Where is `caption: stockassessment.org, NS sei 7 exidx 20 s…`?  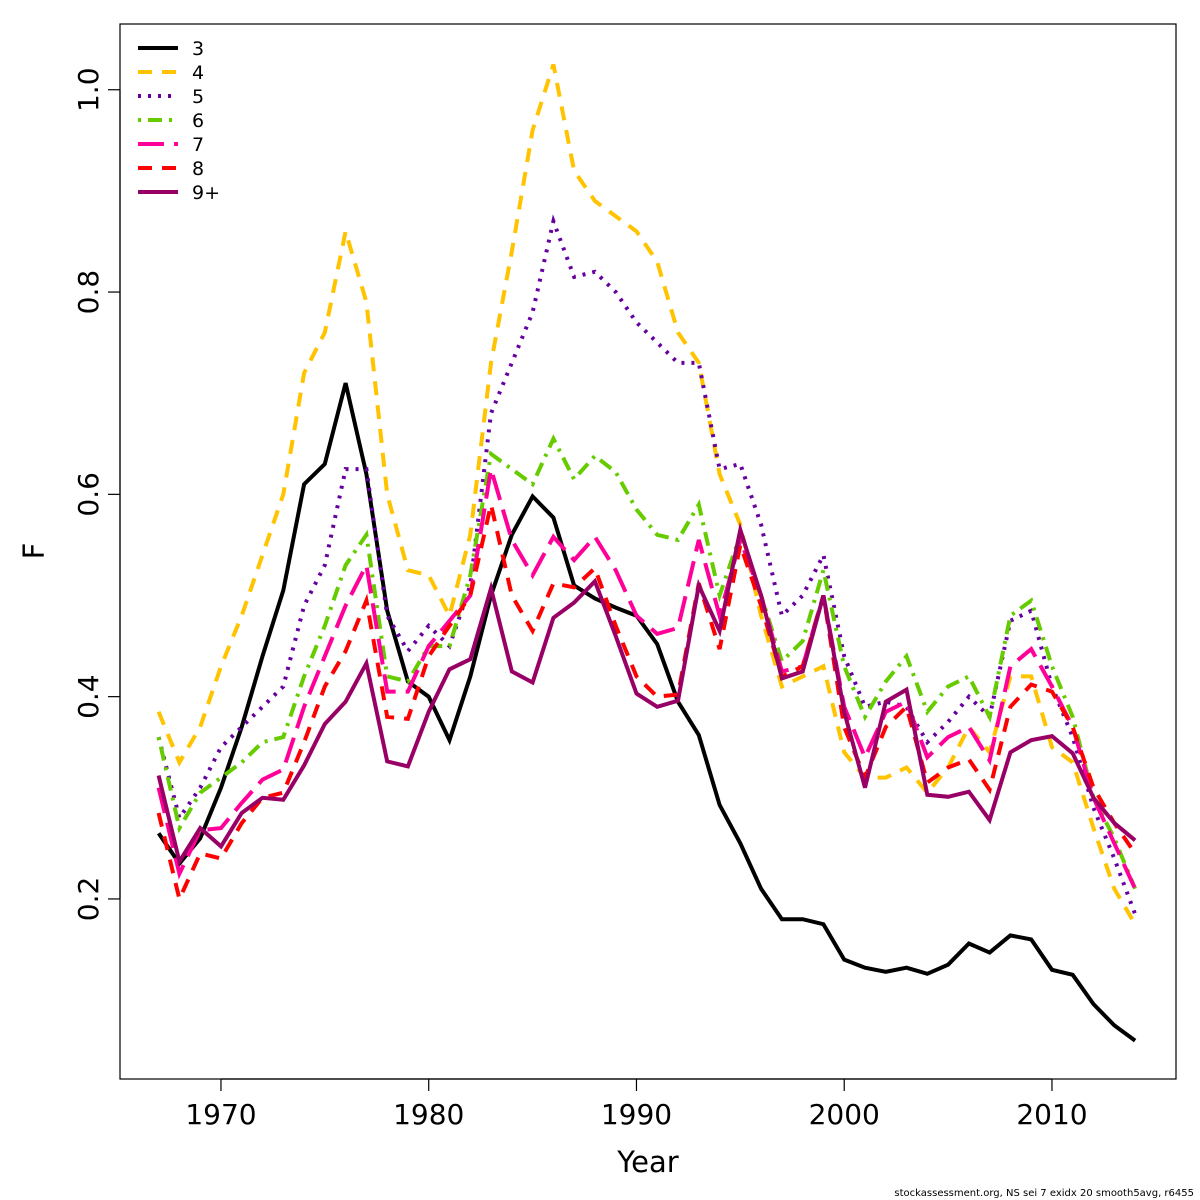 caption: stockassessment.org, NS sei 7 exidx 20 s… is located at coordinates (1044, 1193).